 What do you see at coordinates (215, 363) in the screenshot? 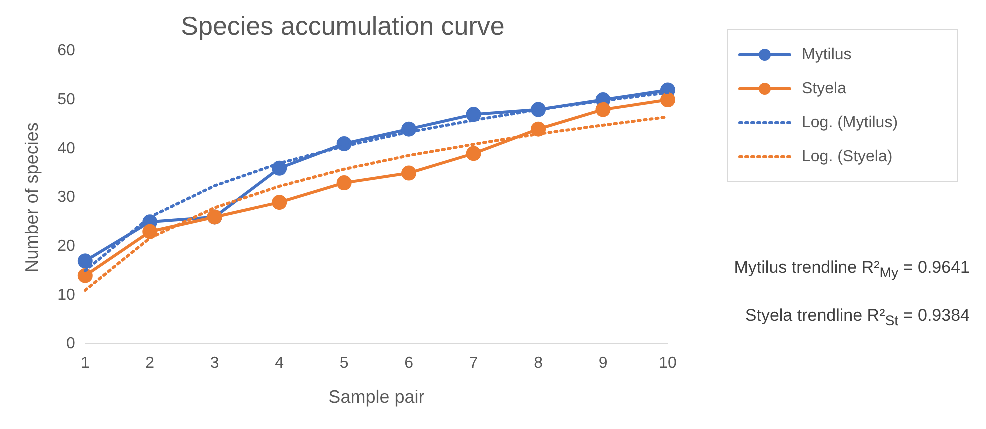
I see `x-tick-label: 3` at bounding box center [215, 363].